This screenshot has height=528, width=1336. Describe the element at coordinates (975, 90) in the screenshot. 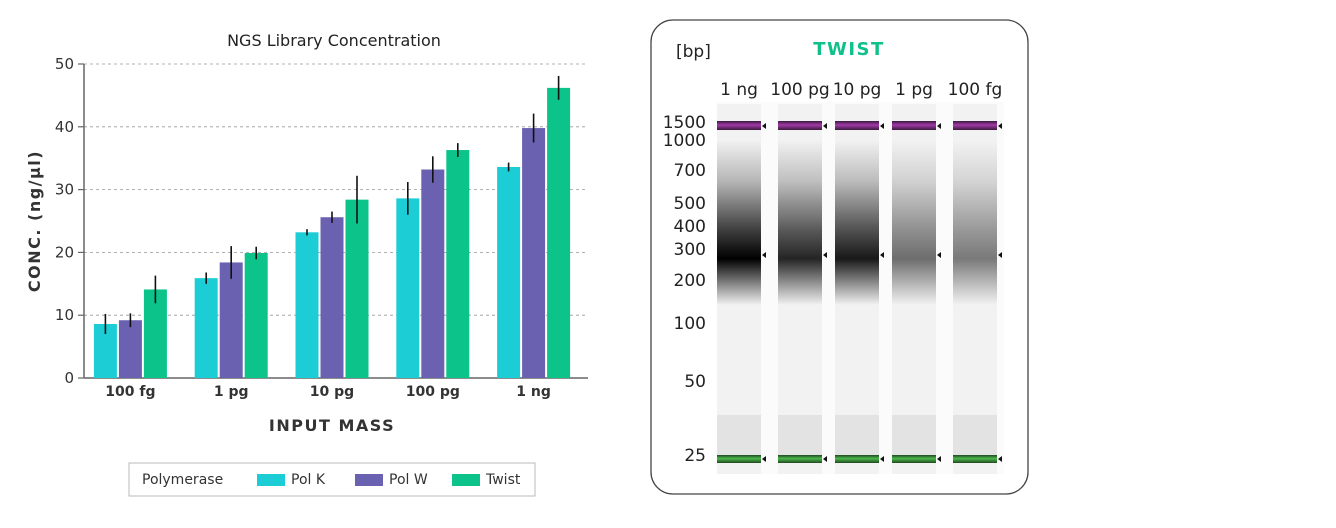

I see `lane-label: 100 fg` at that location.